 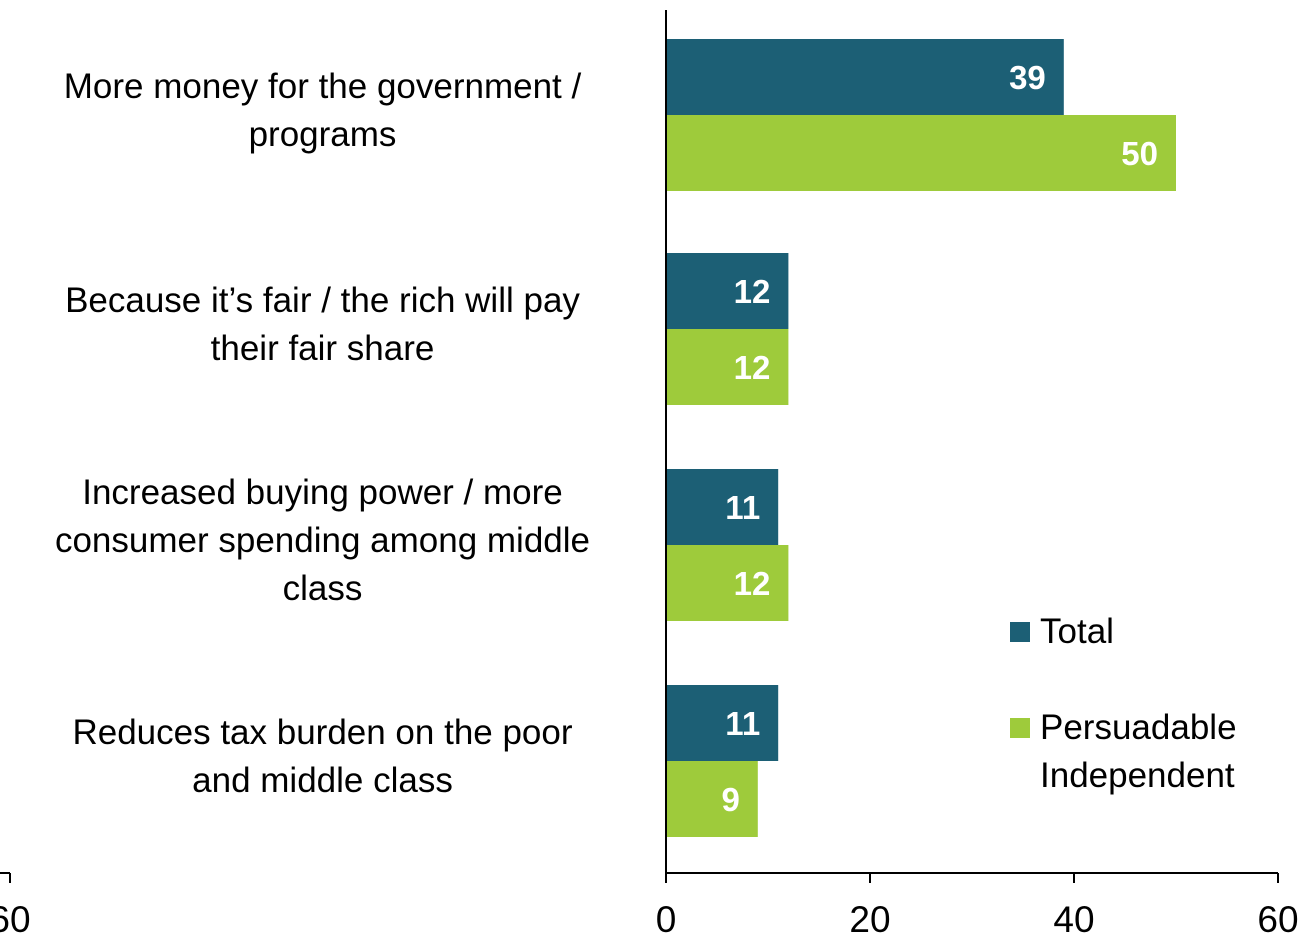 What do you see at coordinates (15, 916) in the screenshot?
I see `clipped-tick-label: 60` at bounding box center [15, 916].